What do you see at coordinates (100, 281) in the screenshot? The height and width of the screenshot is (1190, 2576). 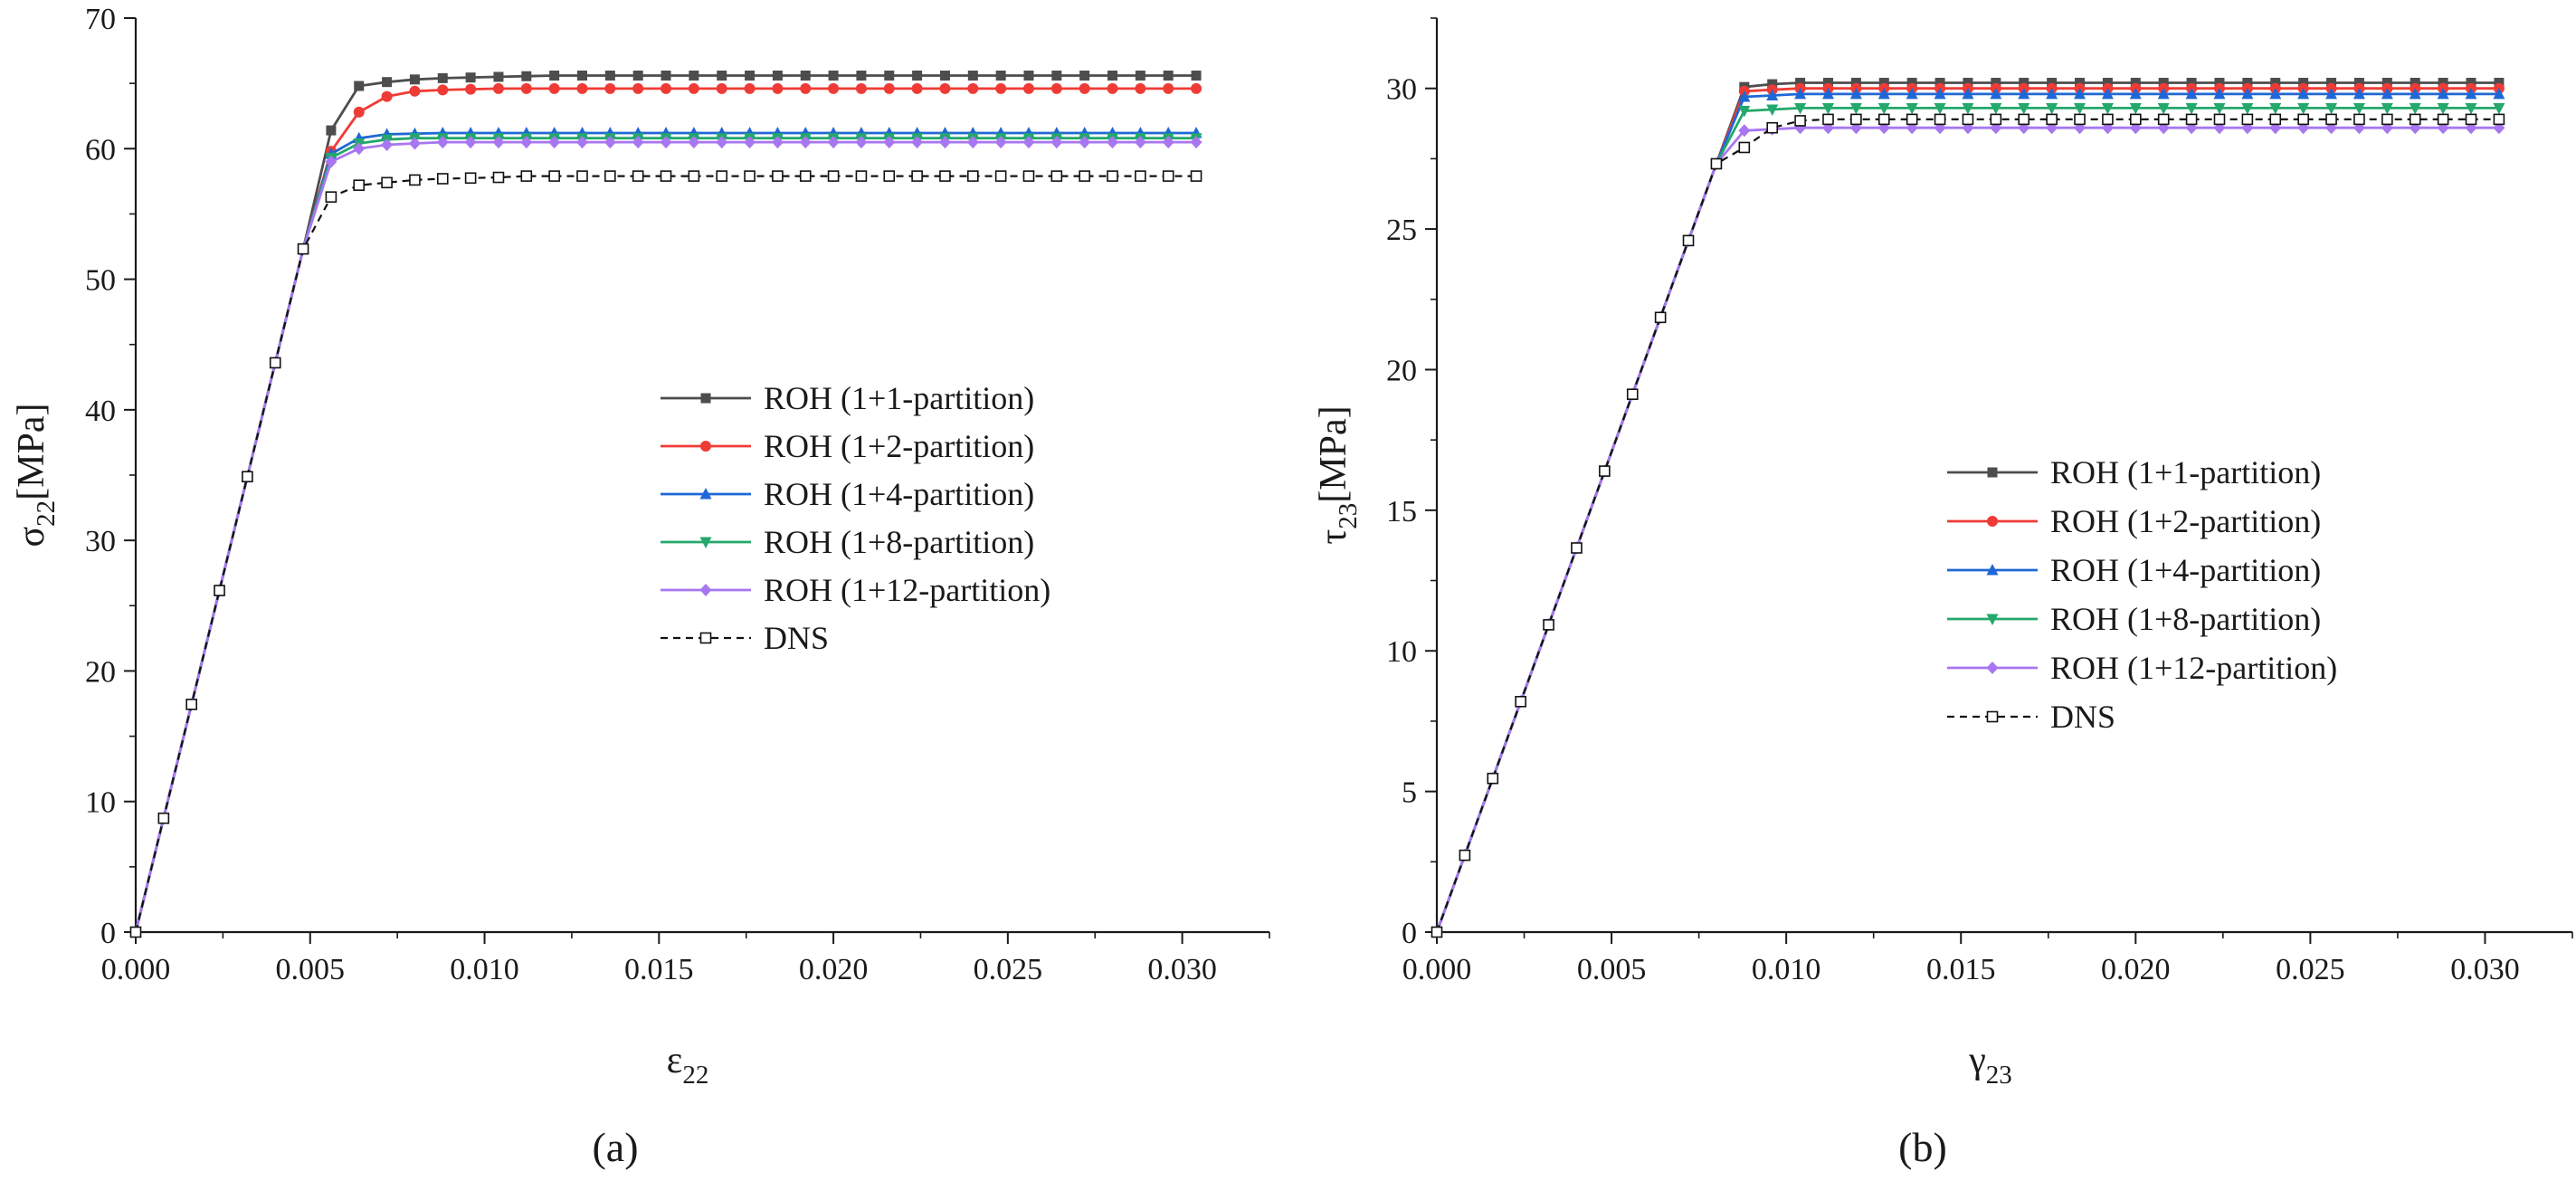 I see `y-tick-label: 50` at bounding box center [100, 281].